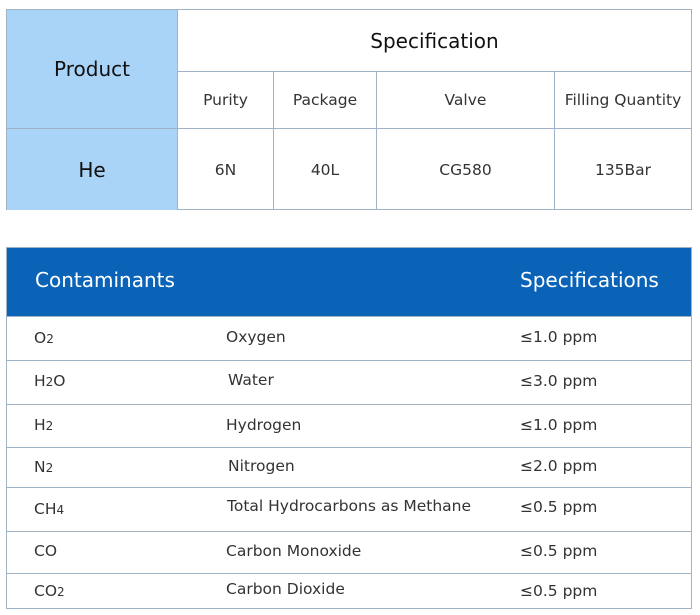 The height and width of the screenshot is (615, 700). What do you see at coordinates (622, 169) in the screenshot?
I see `filling-quantity-value: 135Bar` at bounding box center [622, 169].